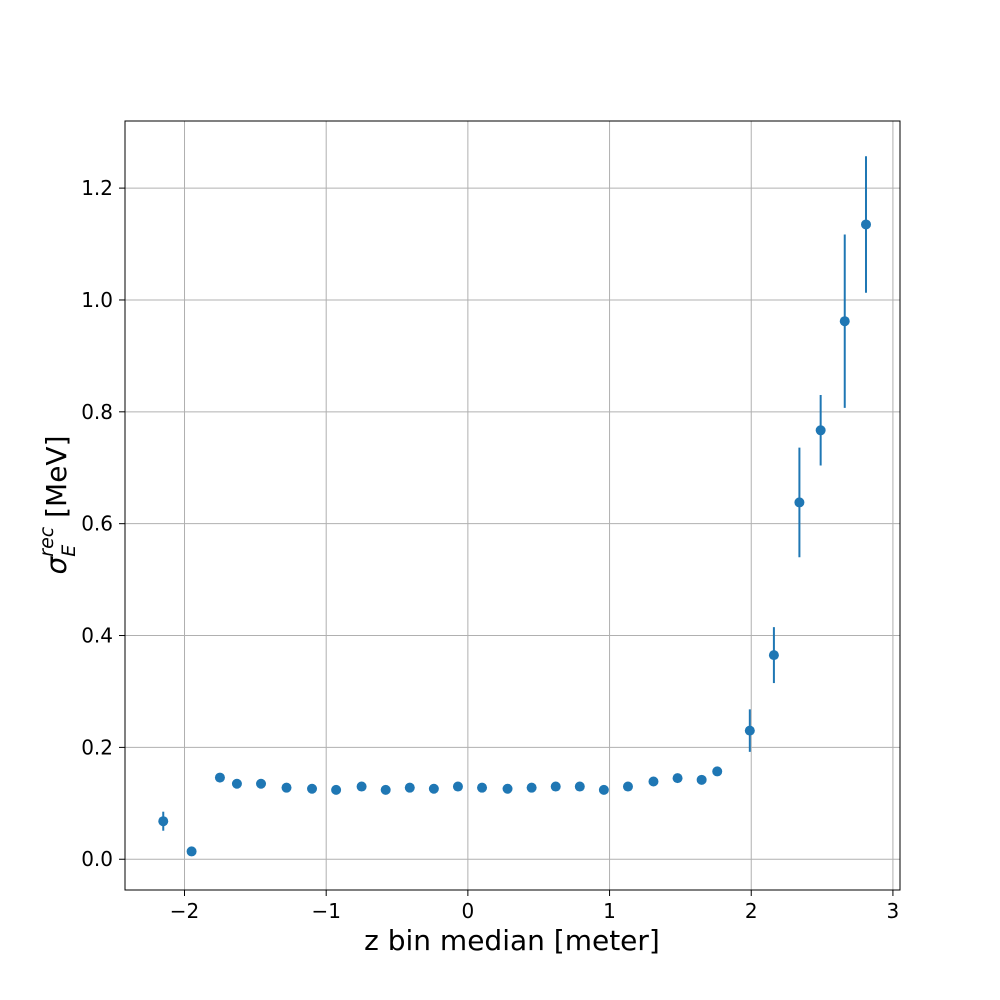 The height and width of the screenshot is (1000, 1000). What do you see at coordinates (97, 300) in the screenshot?
I see `y-tick-label: 1.0` at bounding box center [97, 300].